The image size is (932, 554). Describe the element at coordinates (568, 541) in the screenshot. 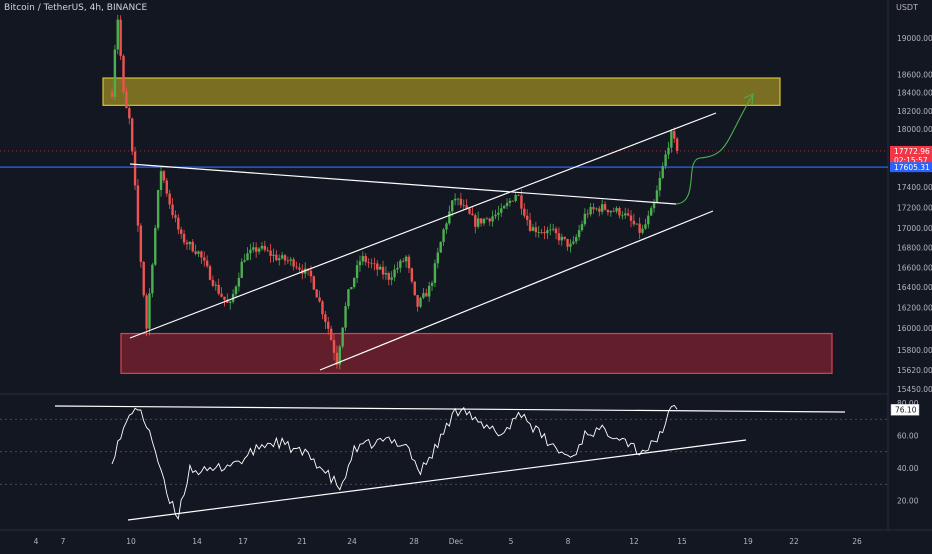

I see `time-tick-label: 8` at that location.